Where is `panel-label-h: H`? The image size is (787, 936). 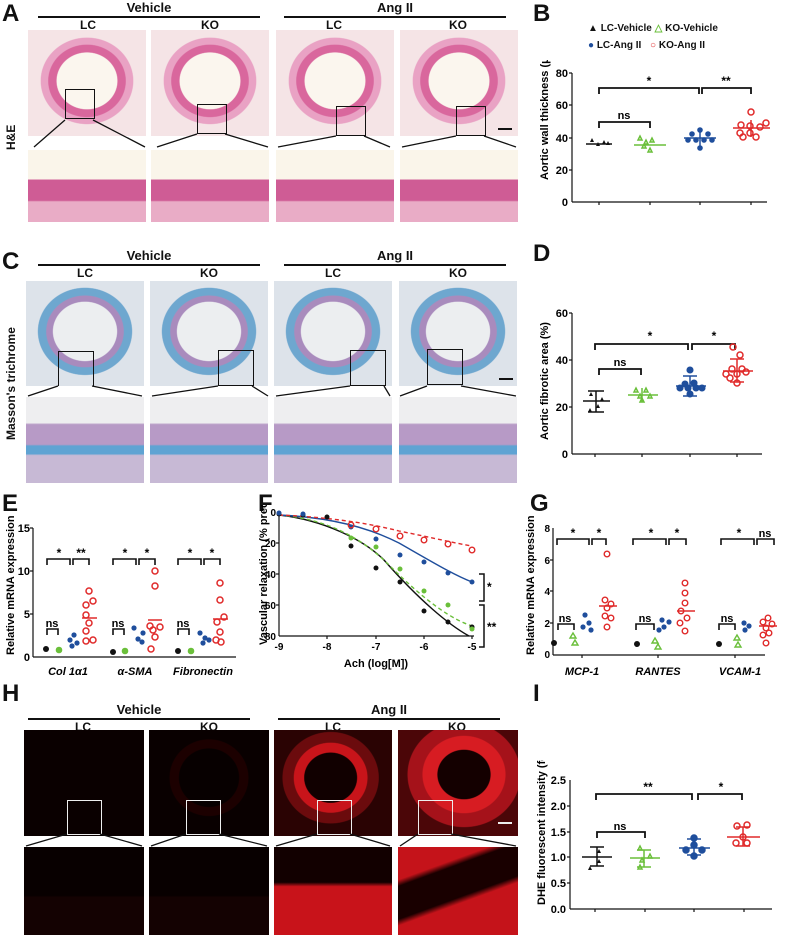 panel-label-h: H is located at coordinates (11, 693).